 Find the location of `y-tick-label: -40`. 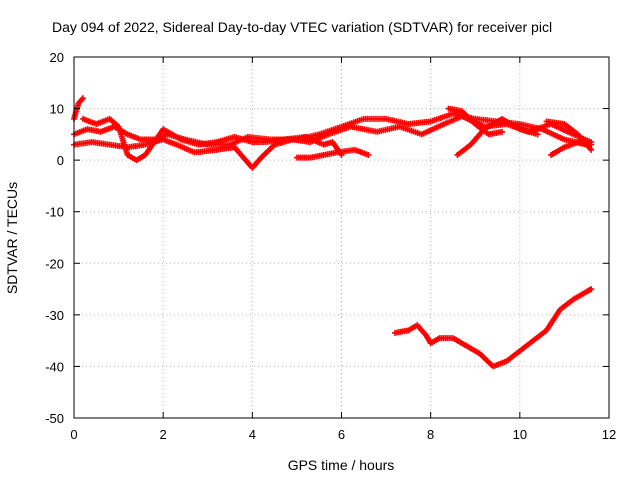

y-tick-label: -40 is located at coordinates (54, 366).